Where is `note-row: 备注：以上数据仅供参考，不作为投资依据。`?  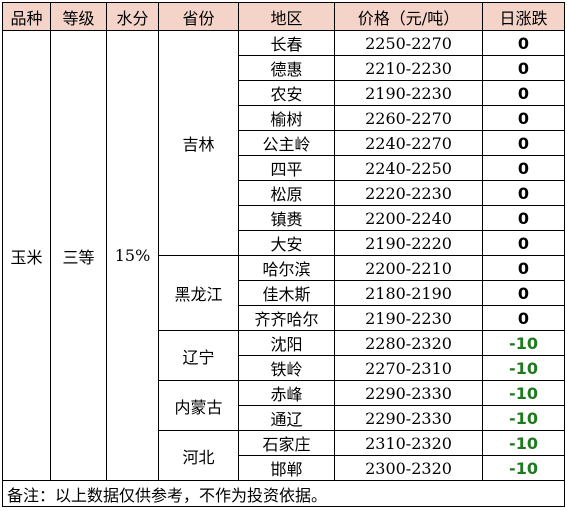 note-row: 备注：以上数据仅供参考，不作为投资依据。 is located at coordinates (283, 493).